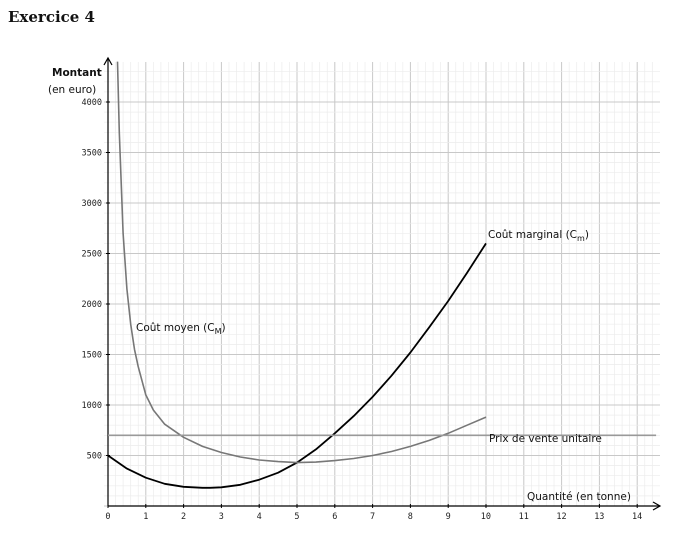  I want to click on y-axis-label-line1: Montant, so click(77, 73).